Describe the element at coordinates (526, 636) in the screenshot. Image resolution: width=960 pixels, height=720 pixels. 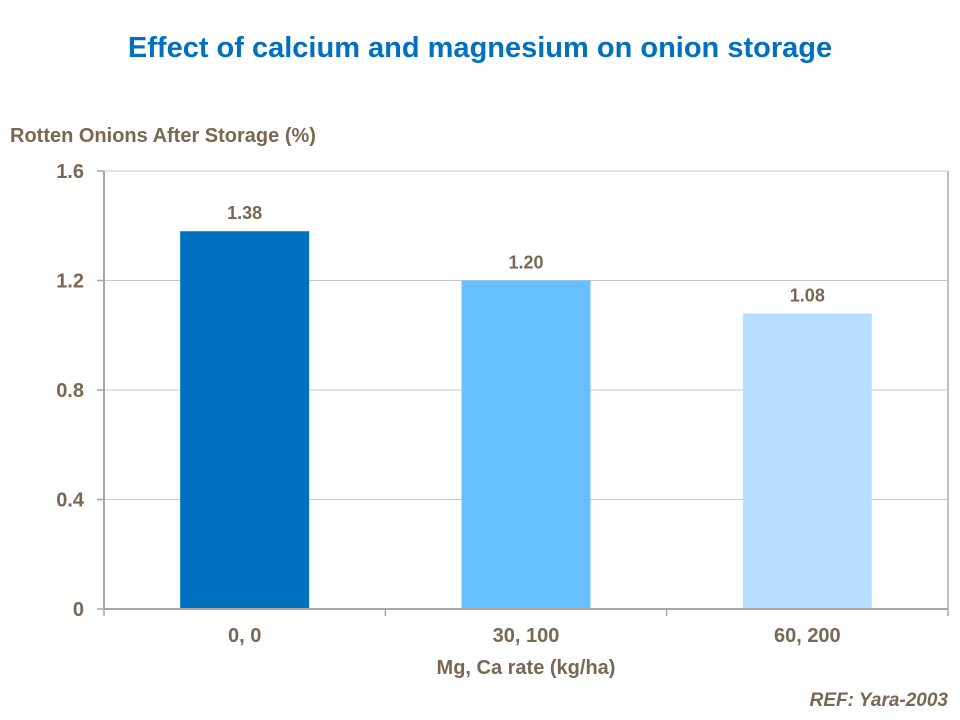
I see `x-tick-label: 30, 100` at that location.